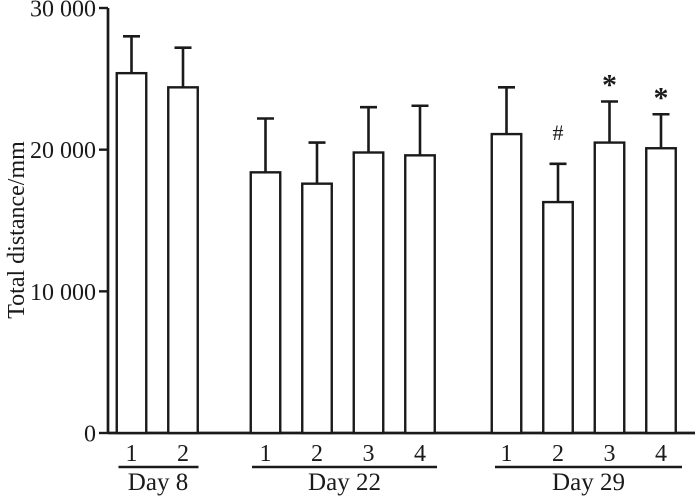 This screenshot has width=700, height=497. Describe the element at coordinates (17, 230) in the screenshot. I see `y-axis-title: Total distance/mm` at that location.